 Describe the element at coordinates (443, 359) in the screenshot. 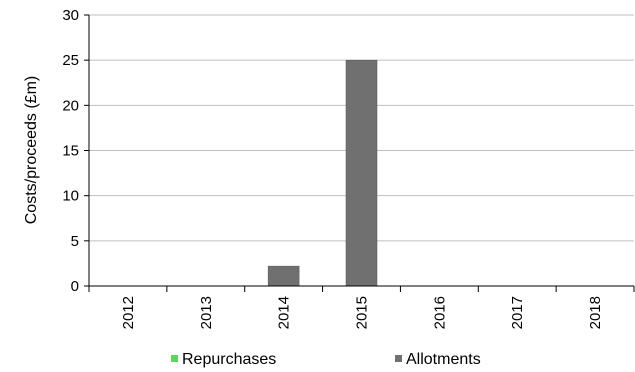

I see `legend-label-allotments: Allotments` at that location.